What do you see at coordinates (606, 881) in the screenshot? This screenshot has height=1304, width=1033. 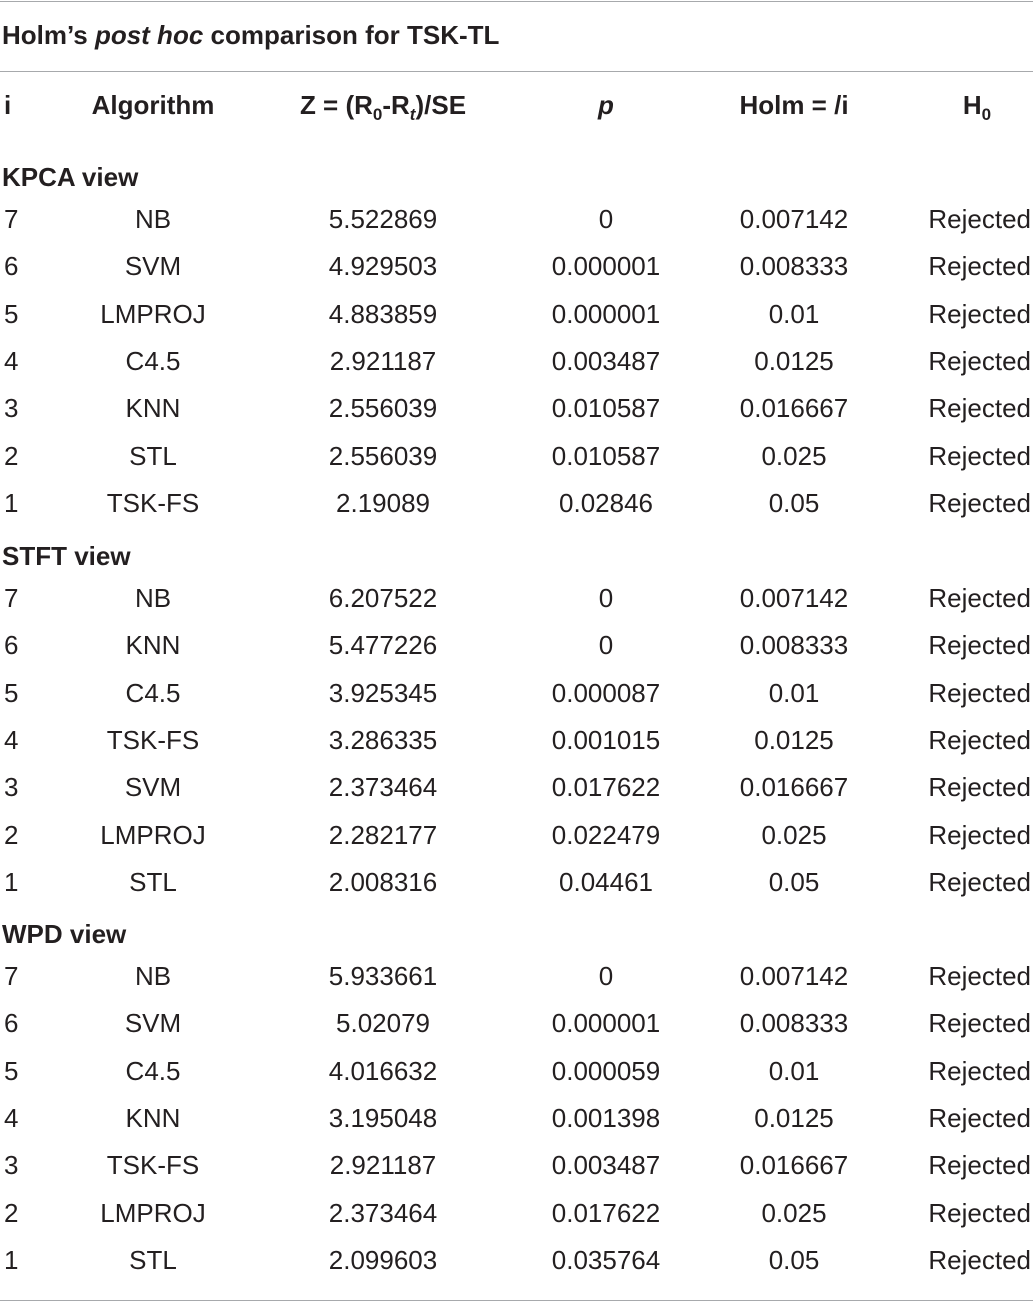 I see `cell-p: 0.04461` at bounding box center [606, 881].